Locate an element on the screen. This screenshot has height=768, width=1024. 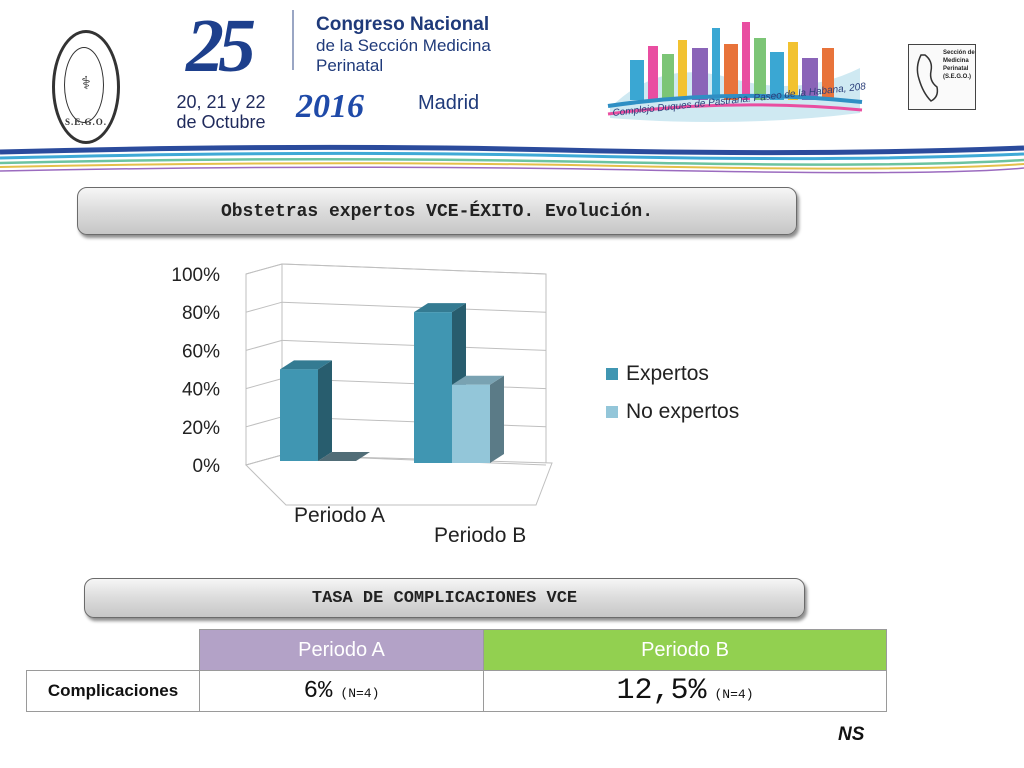
y-tick-label: 40% is located at coordinates (201, 390).